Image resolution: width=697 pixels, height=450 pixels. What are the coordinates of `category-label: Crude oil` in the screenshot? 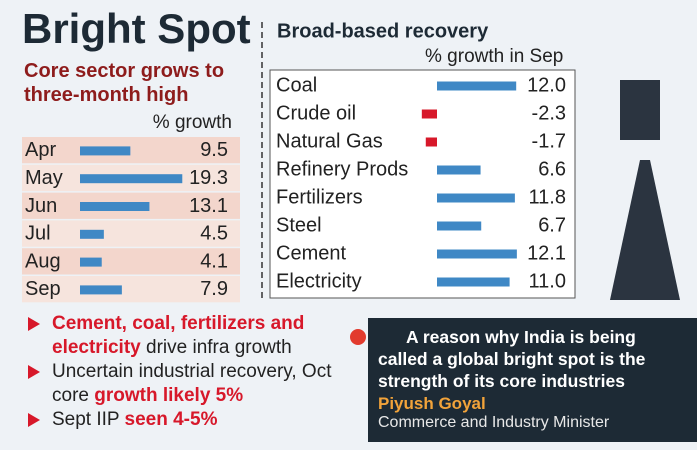 It's located at (316, 113).